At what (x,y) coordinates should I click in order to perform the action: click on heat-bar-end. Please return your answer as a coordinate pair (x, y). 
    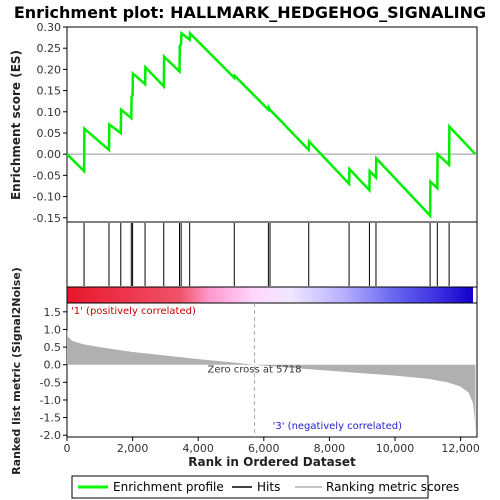
    Looking at the image, I should click on (475, 295).